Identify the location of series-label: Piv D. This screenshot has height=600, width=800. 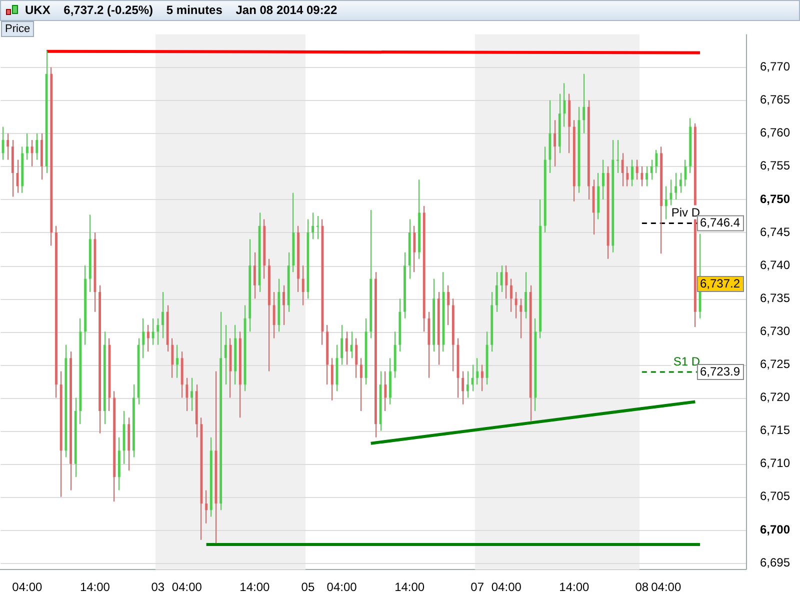
(685, 213).